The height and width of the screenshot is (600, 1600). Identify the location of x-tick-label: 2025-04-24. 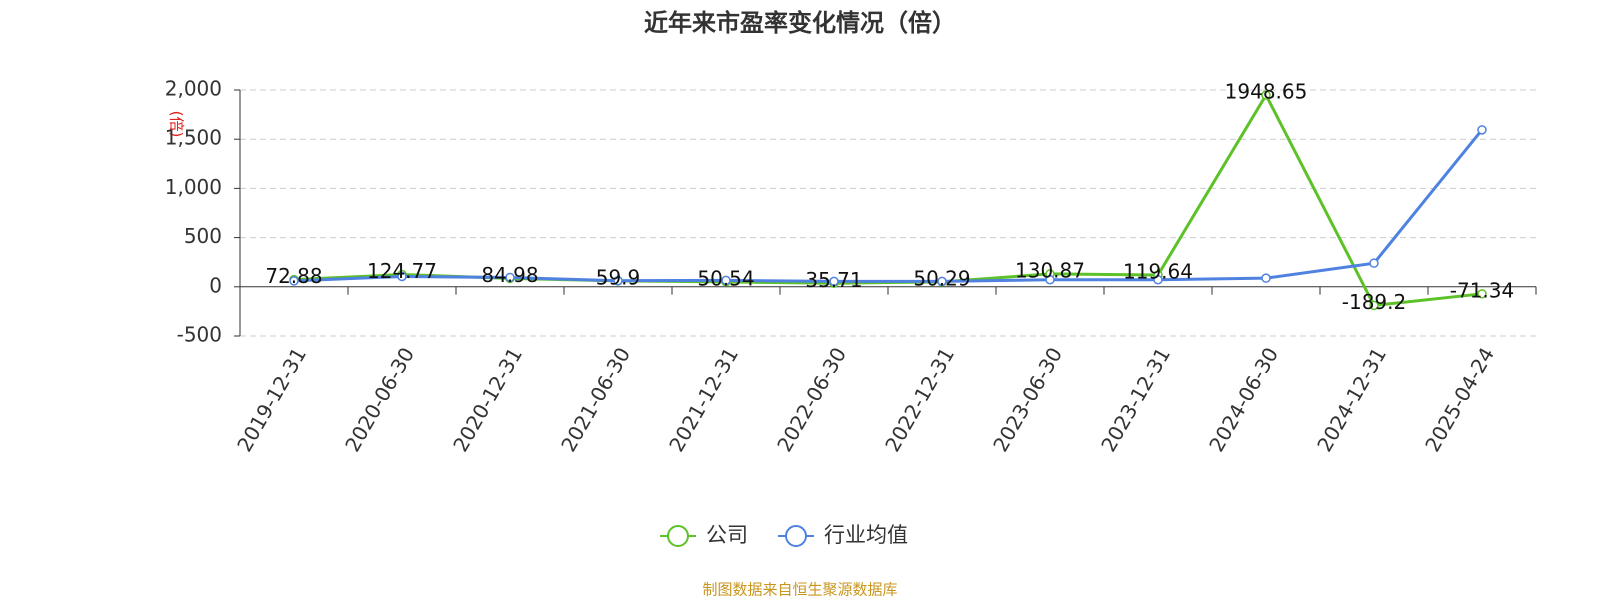
(1459, 399).